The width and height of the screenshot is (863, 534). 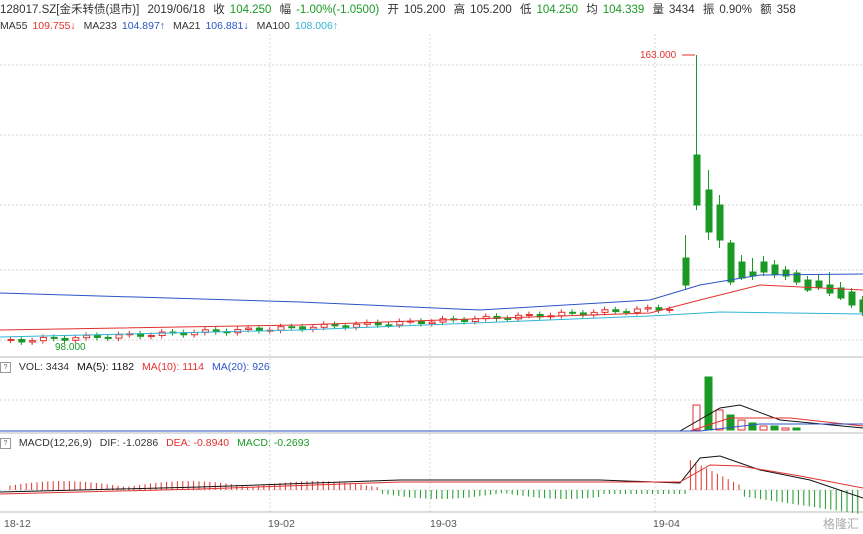 I want to click on security-code: 128017.SZ[金禾转债(退市)], so click(x=70, y=10).